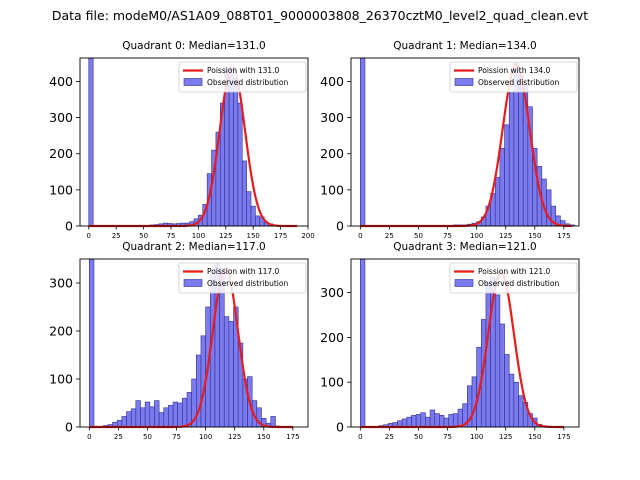 The image size is (640, 480). What do you see at coordinates (307, 236) in the screenshot?
I see `x-tick-label: 200` at bounding box center [307, 236].